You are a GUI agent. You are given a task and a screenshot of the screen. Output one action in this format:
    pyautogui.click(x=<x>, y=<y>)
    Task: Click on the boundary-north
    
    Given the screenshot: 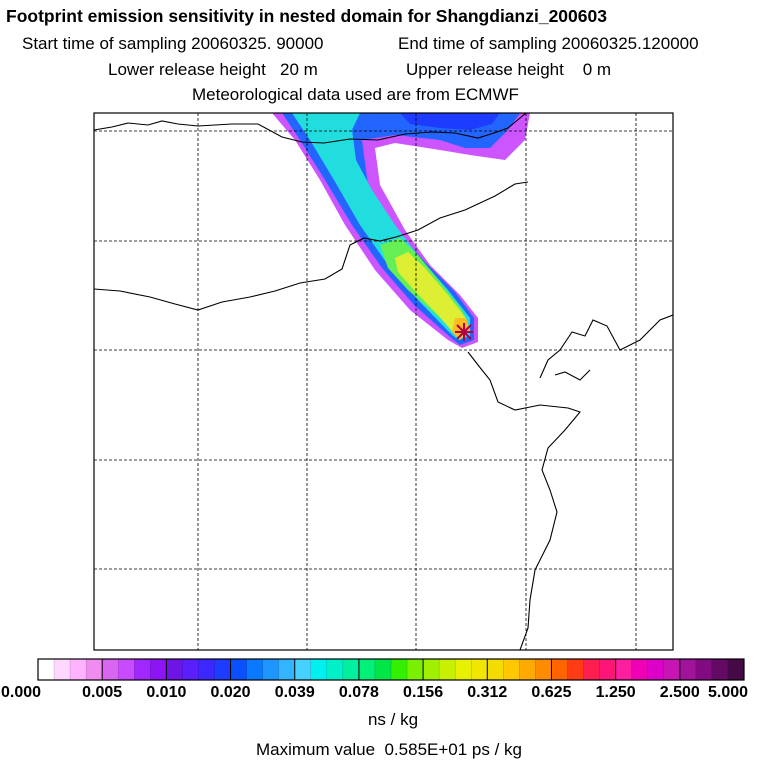 What is the action you would take?
    pyautogui.click(x=310, y=128)
    